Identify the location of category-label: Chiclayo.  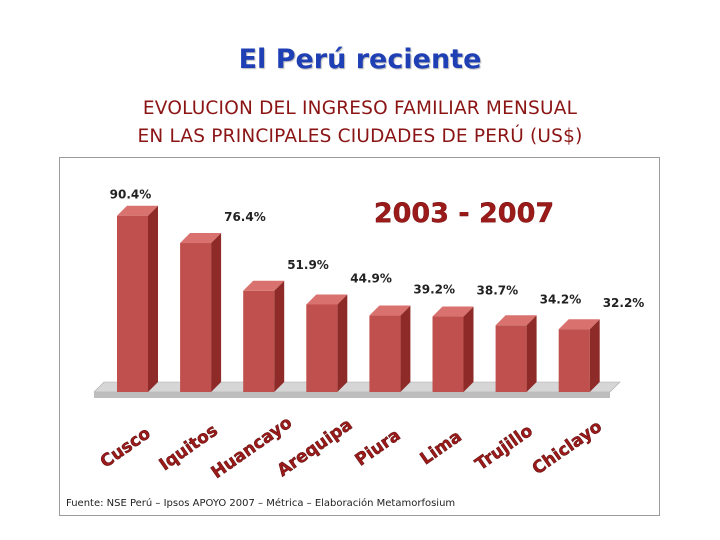
(567, 448).